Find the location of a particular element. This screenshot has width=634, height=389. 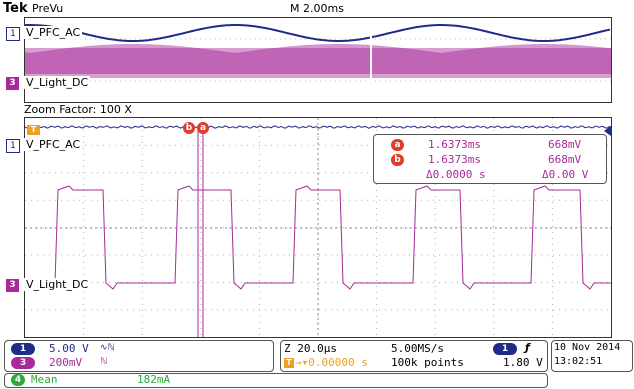

date-label: 10 Nov 2014 is located at coordinates (587, 347).